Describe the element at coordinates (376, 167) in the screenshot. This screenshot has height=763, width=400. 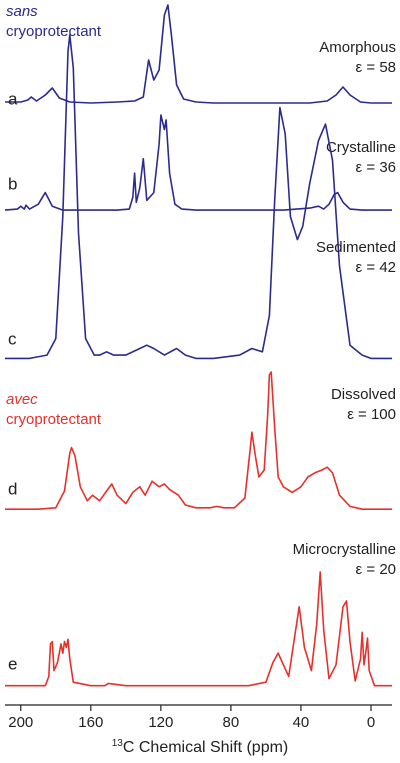
I see `panel-annotation: ε = 36` at that location.